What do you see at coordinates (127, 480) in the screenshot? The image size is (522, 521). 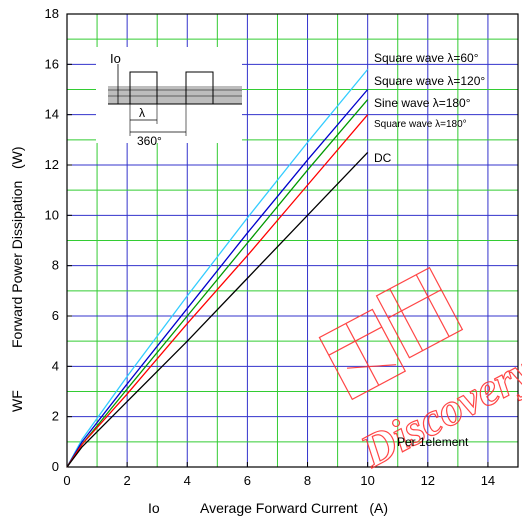 I see `x-tick-label: 2` at bounding box center [127, 480].